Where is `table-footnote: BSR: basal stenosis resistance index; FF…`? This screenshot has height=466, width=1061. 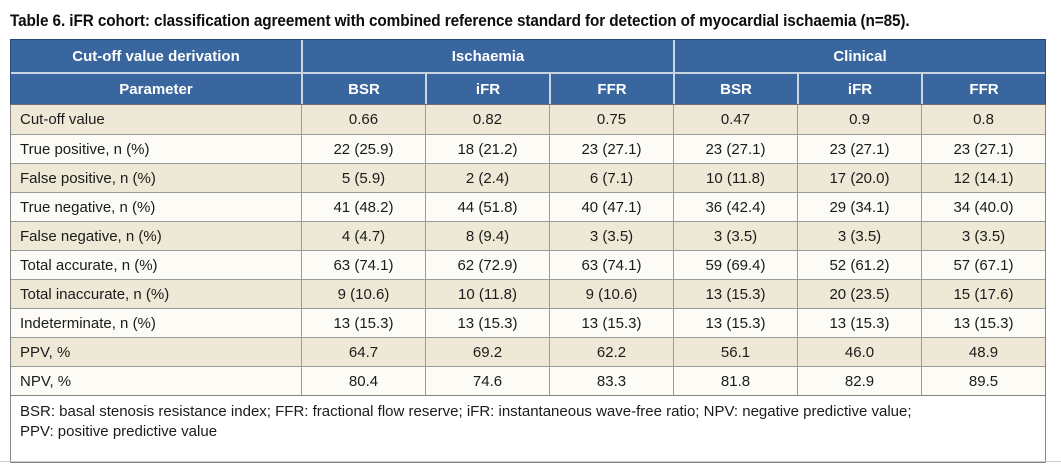
table-footnote: BSR: basal stenosis resistance index; FF… is located at coordinates (528, 429).